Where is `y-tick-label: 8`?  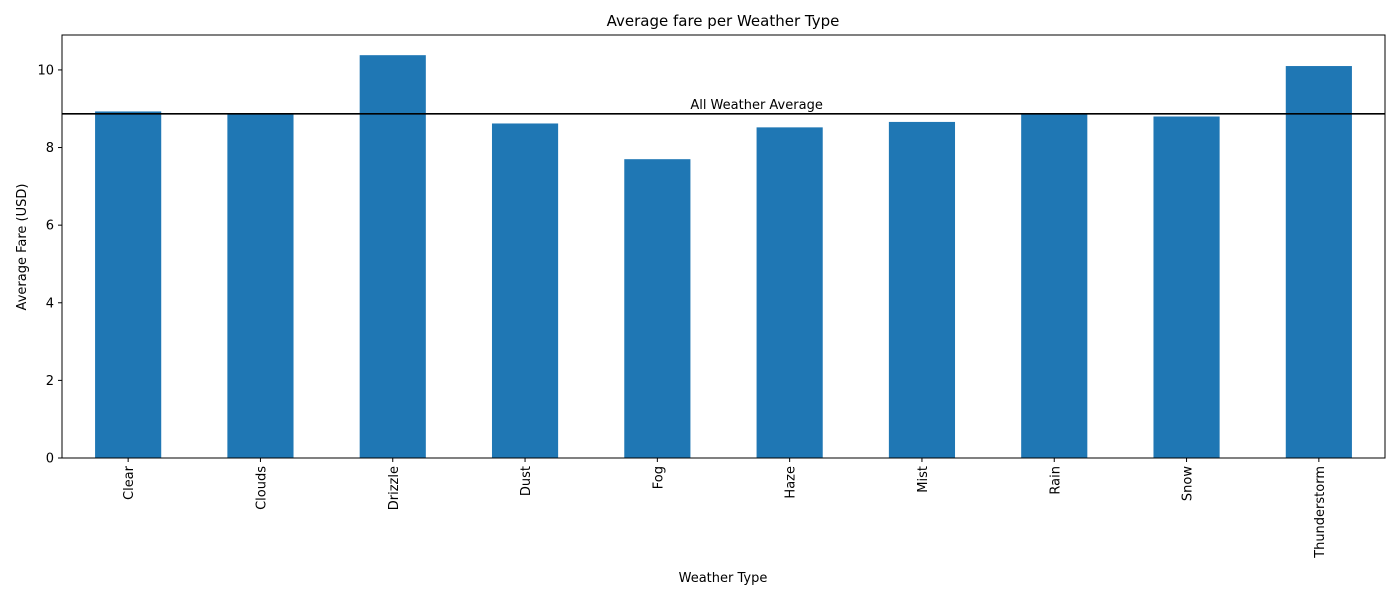
y-tick-label: 8 is located at coordinates (50, 148).